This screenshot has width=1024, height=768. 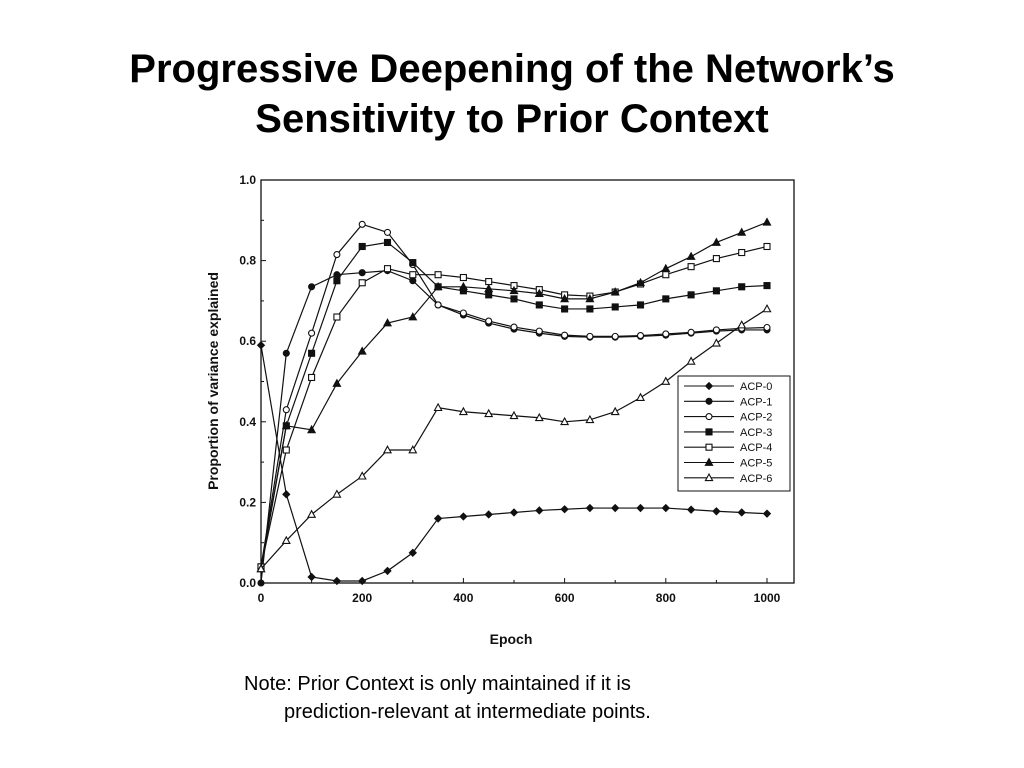 I want to click on legend-item: ACP-0, so click(x=728, y=387).